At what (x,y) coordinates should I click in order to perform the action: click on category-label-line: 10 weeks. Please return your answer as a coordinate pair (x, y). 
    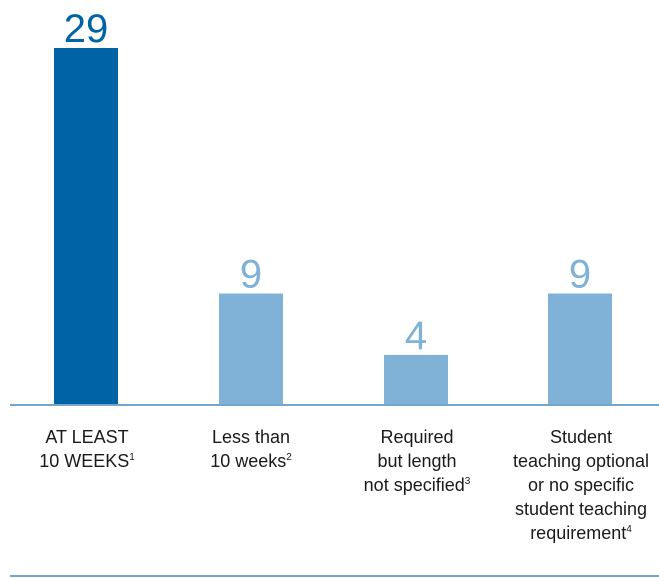
    Looking at the image, I should click on (248, 461).